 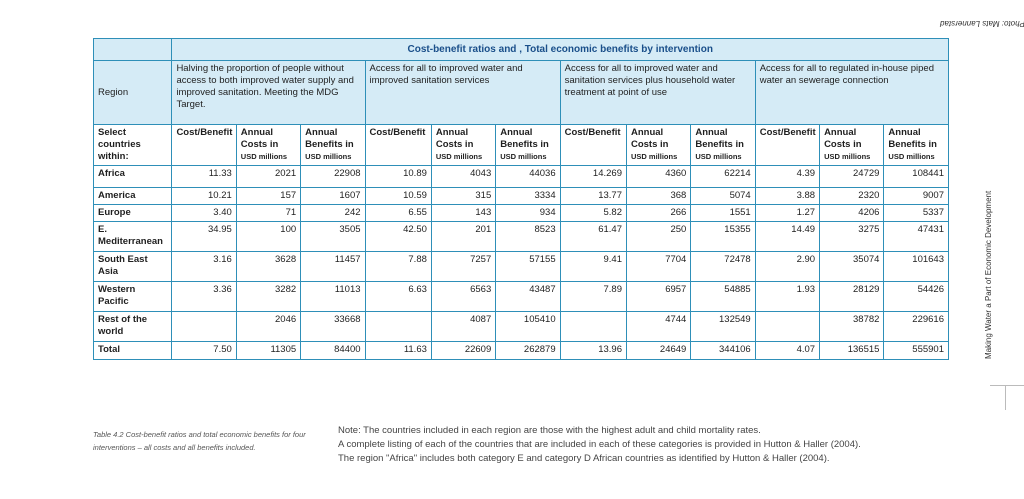 What do you see at coordinates (593, 196) in the screenshot?
I see `value-cell: 13.77` at bounding box center [593, 196].